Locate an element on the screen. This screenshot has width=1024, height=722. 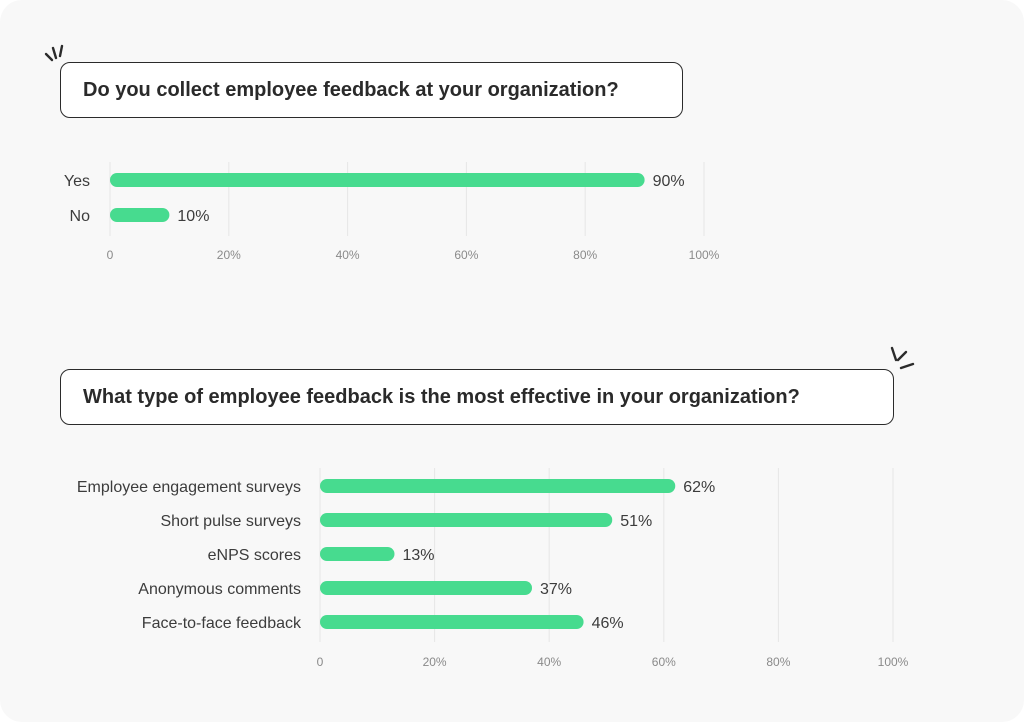
category-label: Employee engagement surveys is located at coordinates (189, 487).